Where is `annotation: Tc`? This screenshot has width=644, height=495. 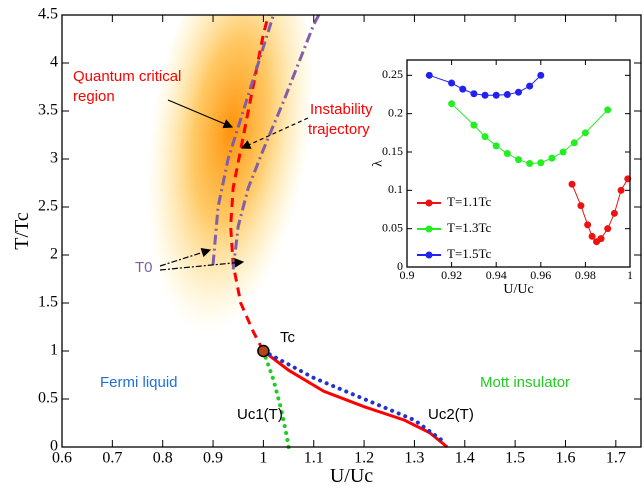 annotation: Tc is located at coordinates (288, 337).